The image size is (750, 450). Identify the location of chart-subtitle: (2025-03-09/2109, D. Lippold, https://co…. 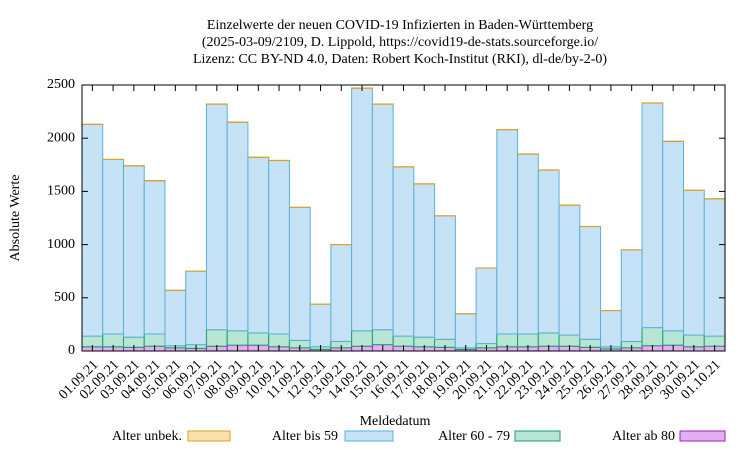
(400, 42).